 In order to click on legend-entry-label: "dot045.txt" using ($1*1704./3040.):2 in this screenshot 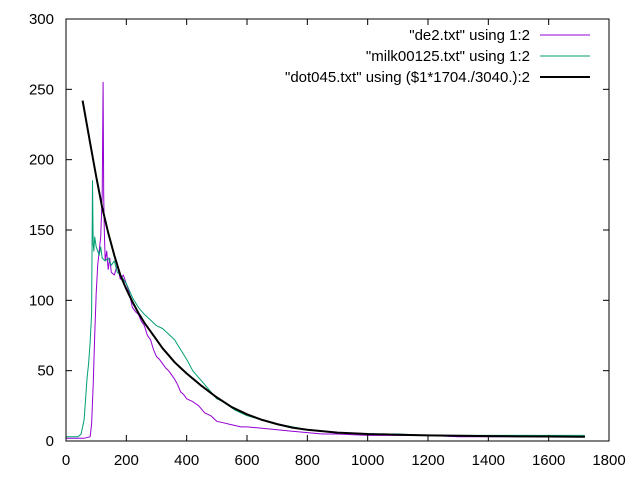, I will do `click(407, 77)`.